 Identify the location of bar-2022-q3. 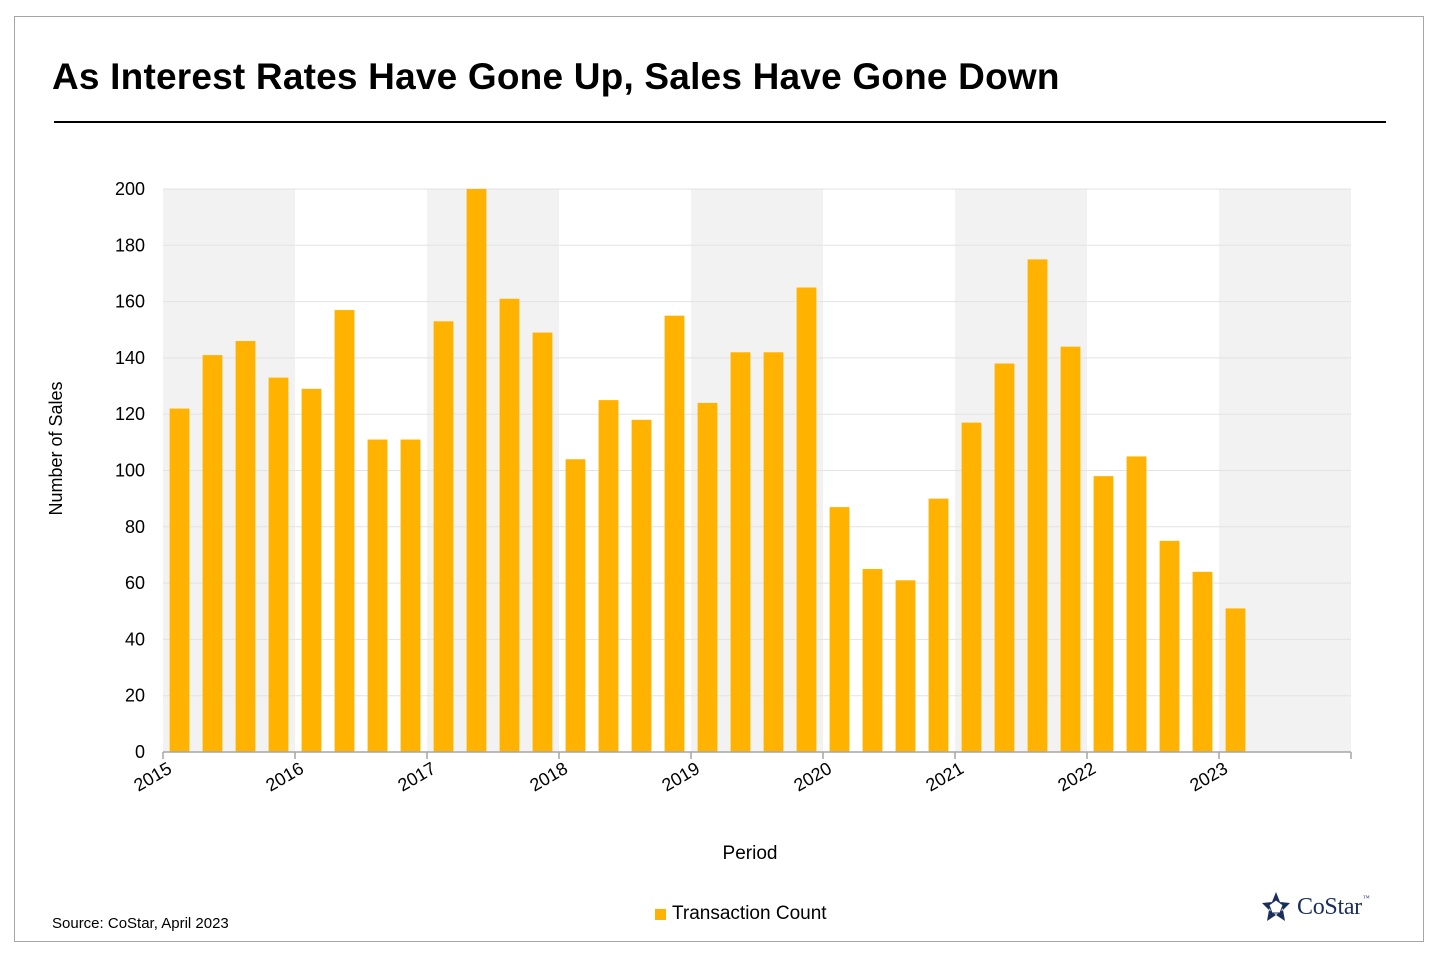
(1169, 646).